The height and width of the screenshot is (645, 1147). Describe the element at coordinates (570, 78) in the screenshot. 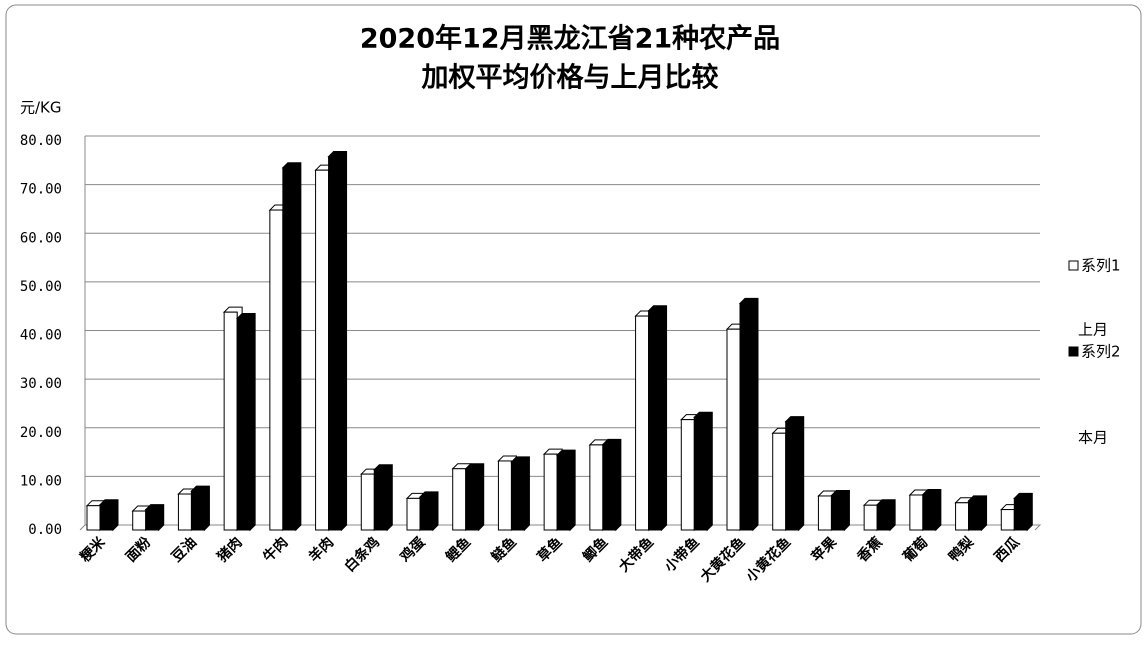

I see `chart-title: 加权平均价格与上月比较` at that location.